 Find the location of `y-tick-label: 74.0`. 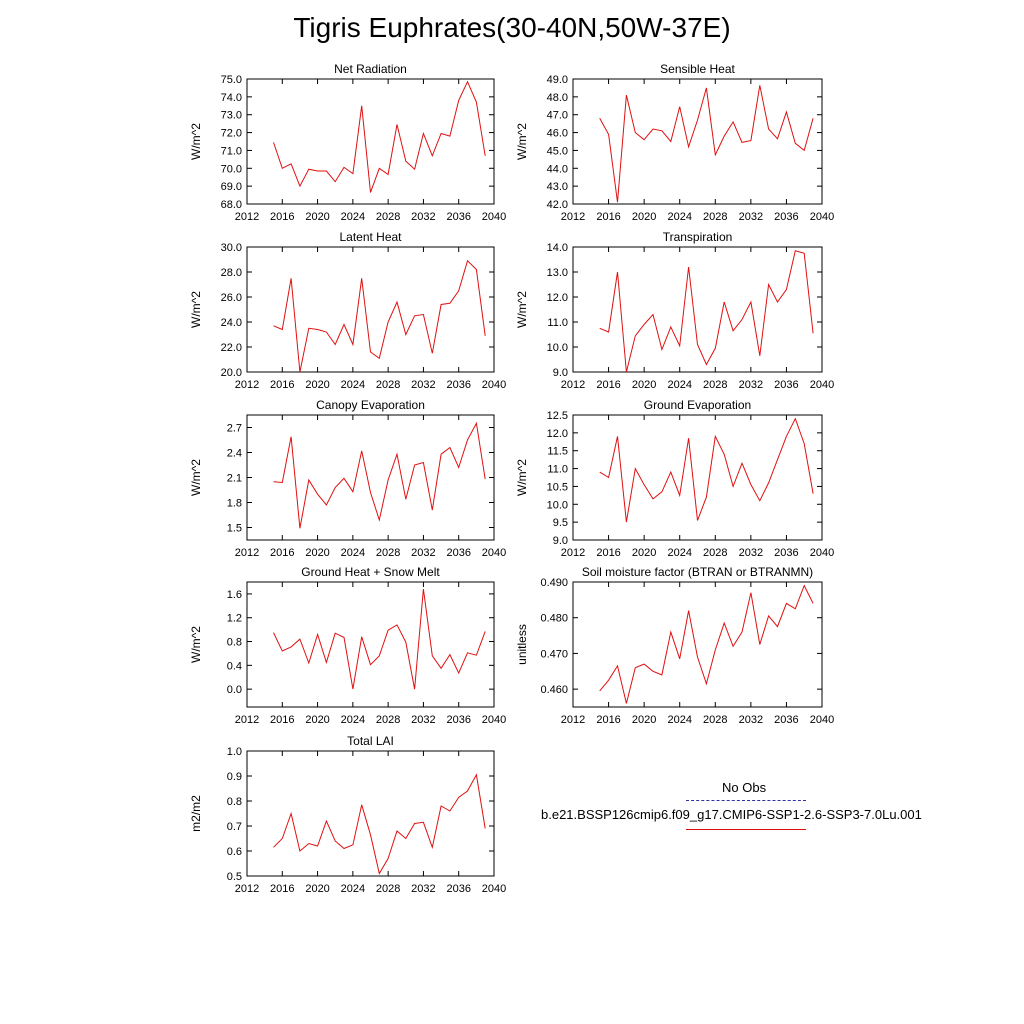

y-tick-label: 74.0 is located at coordinates (231, 98).